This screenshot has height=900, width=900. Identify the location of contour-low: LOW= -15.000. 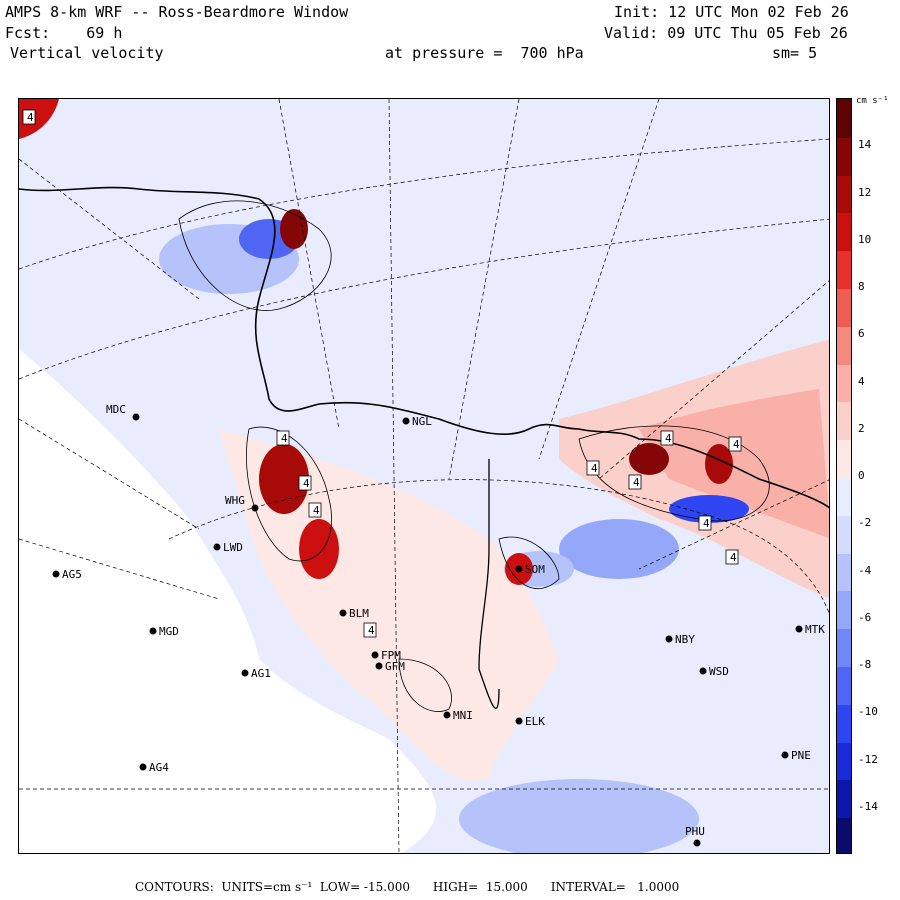
(364, 887).